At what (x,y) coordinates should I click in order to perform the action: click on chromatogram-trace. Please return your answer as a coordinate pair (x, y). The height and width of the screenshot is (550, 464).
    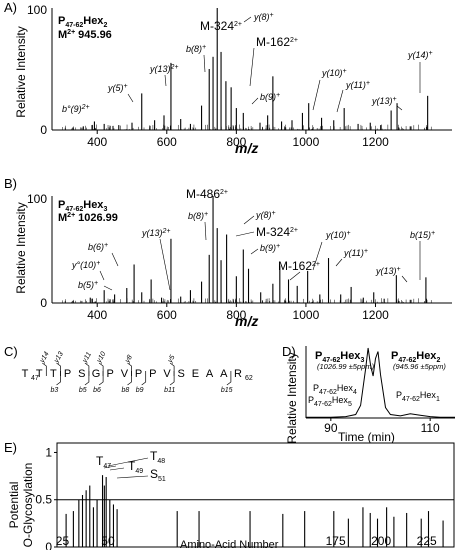
    Looking at the image, I should click on (380, 382).